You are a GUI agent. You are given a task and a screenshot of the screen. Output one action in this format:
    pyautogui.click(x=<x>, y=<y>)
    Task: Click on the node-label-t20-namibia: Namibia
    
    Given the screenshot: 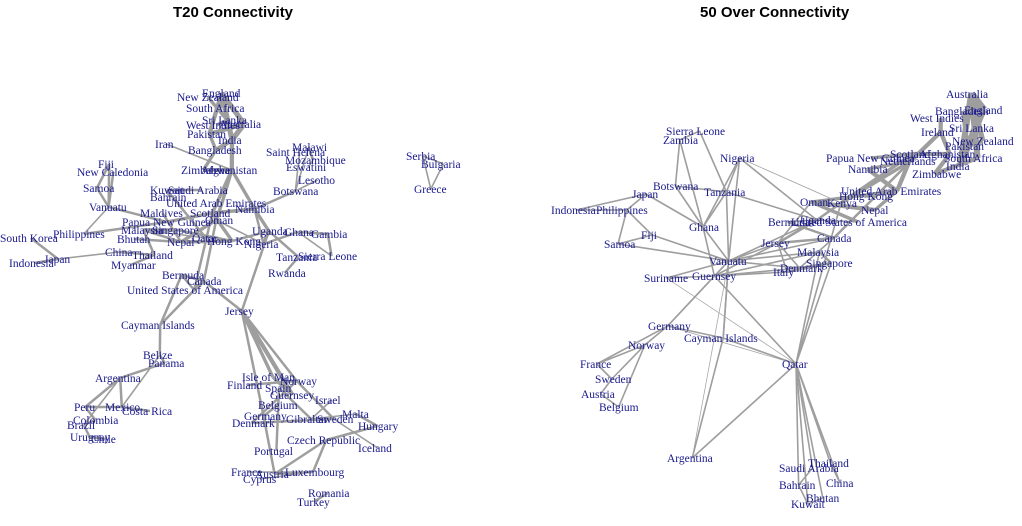 What is the action you would take?
    pyautogui.click(x=255, y=210)
    